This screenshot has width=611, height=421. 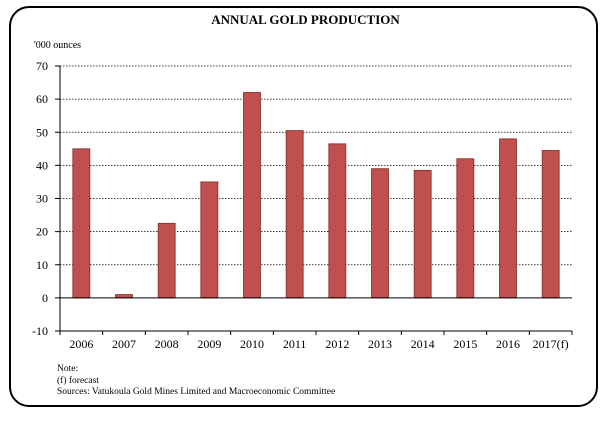 I want to click on x-tick-label: 2015, so click(x=465, y=344).